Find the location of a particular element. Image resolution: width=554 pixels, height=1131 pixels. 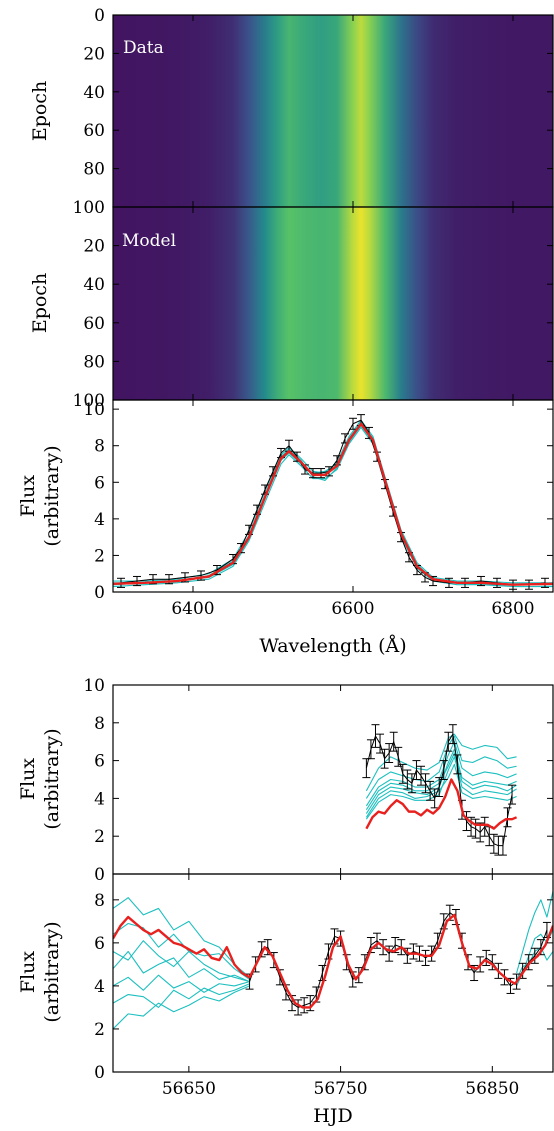

lc-short-ytick-label: 8 is located at coordinates (99, 724).